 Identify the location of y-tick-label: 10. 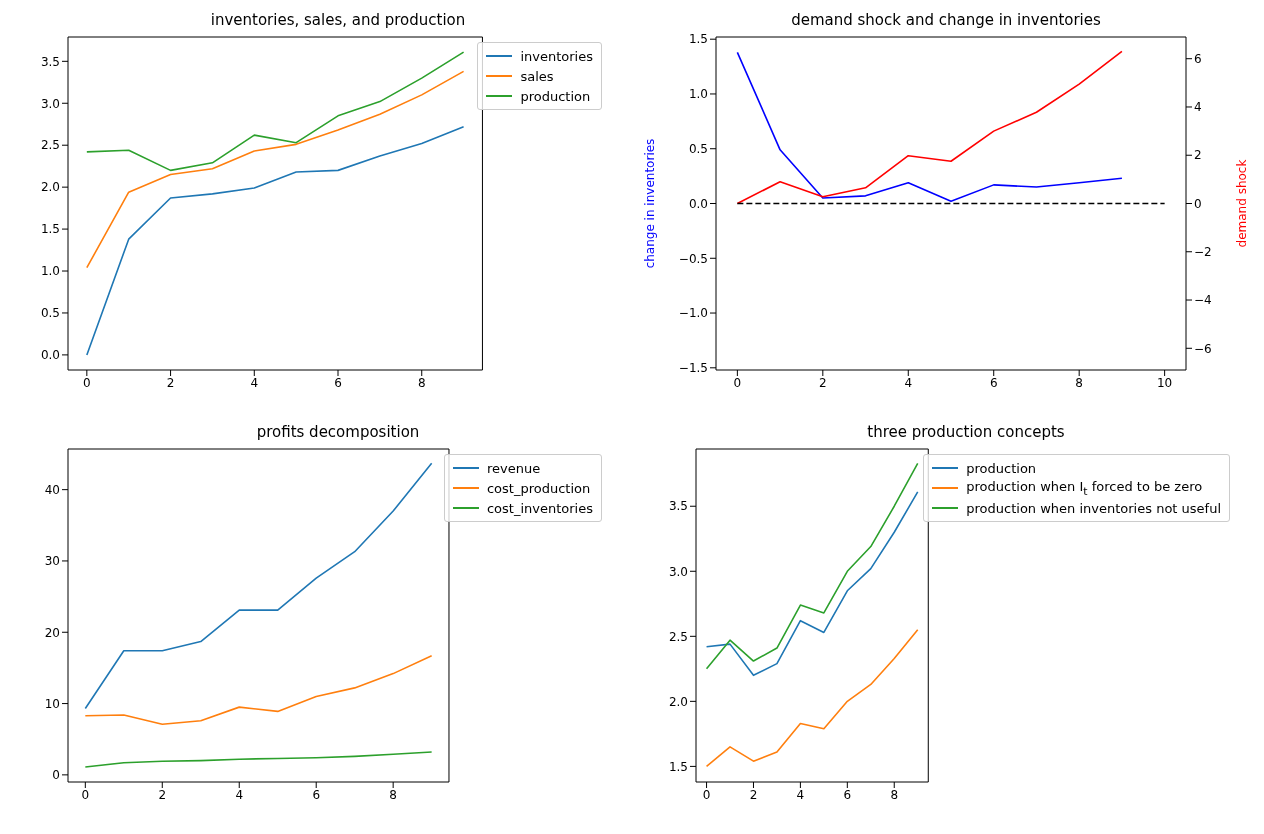
(52, 703).